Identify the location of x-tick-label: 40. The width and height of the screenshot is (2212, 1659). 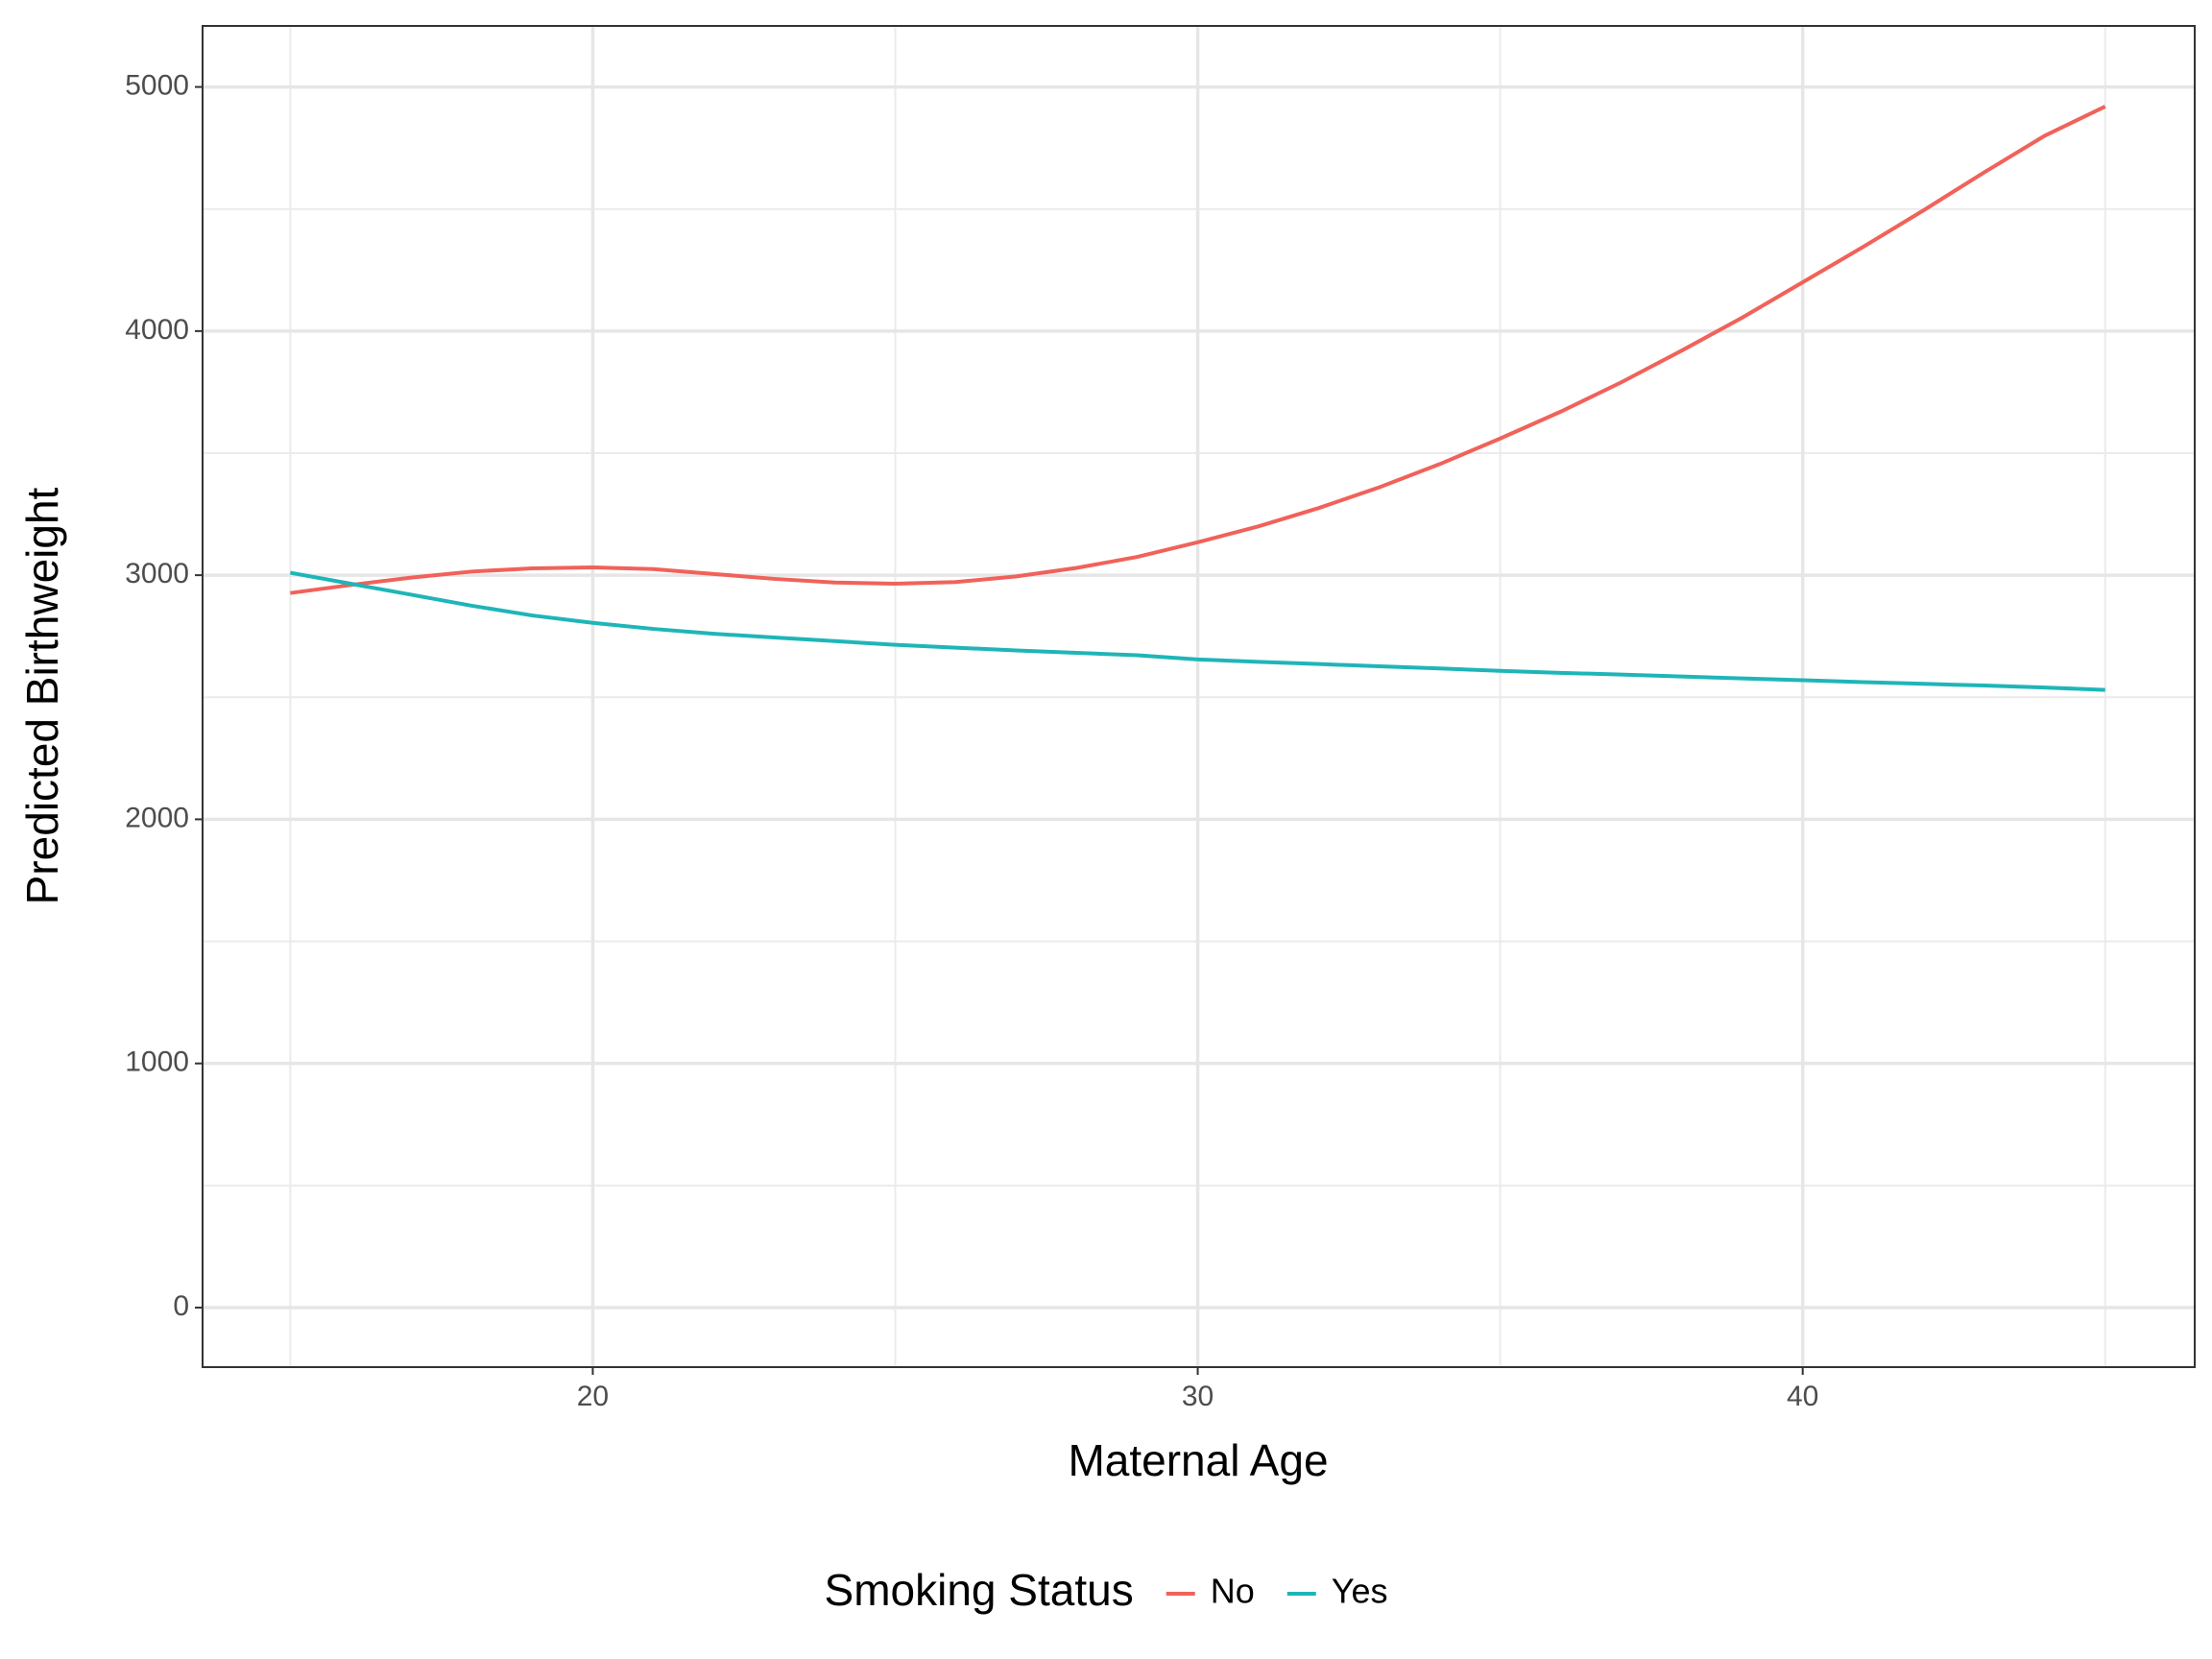
(1802, 1396).